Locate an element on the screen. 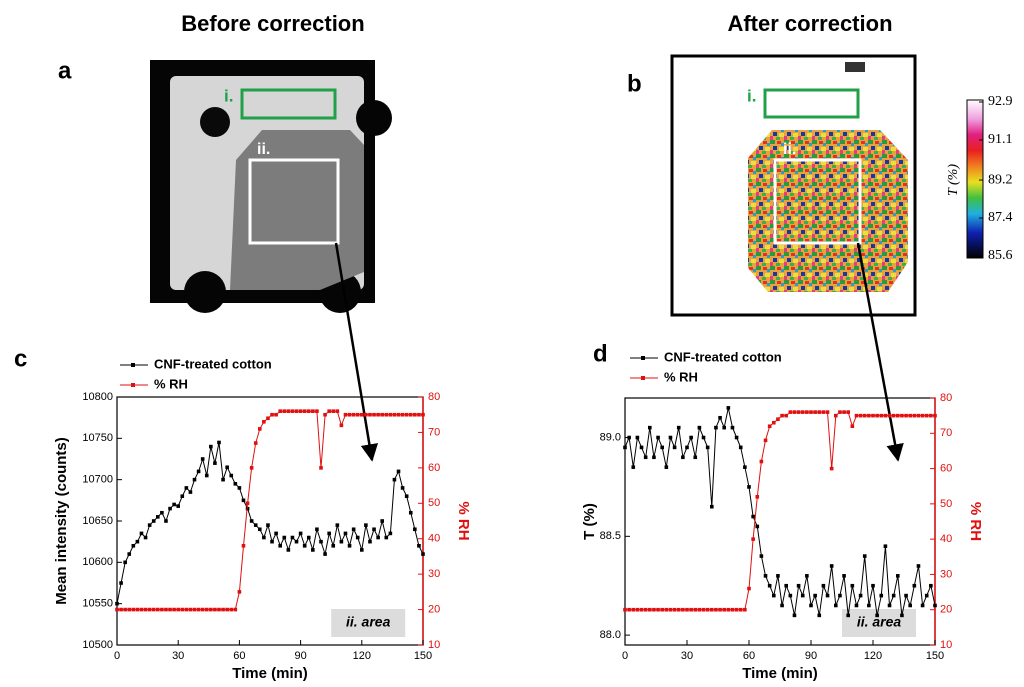 The height and width of the screenshot is (687, 1024). y-tick-label: 89.0 is located at coordinates (610, 437).